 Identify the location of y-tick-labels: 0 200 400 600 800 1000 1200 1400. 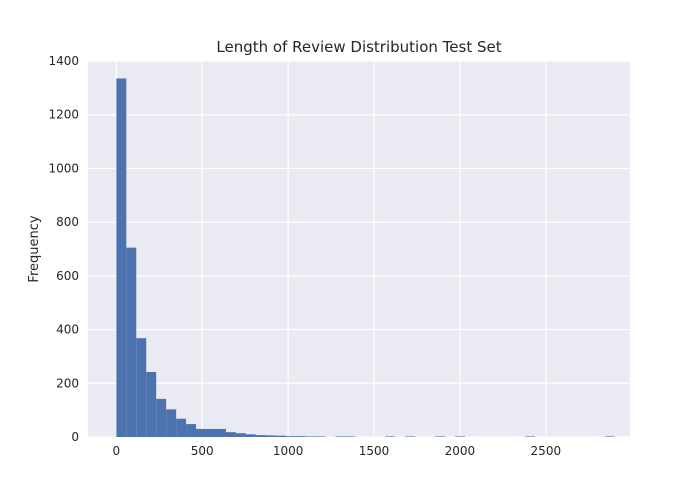
(63, 249).